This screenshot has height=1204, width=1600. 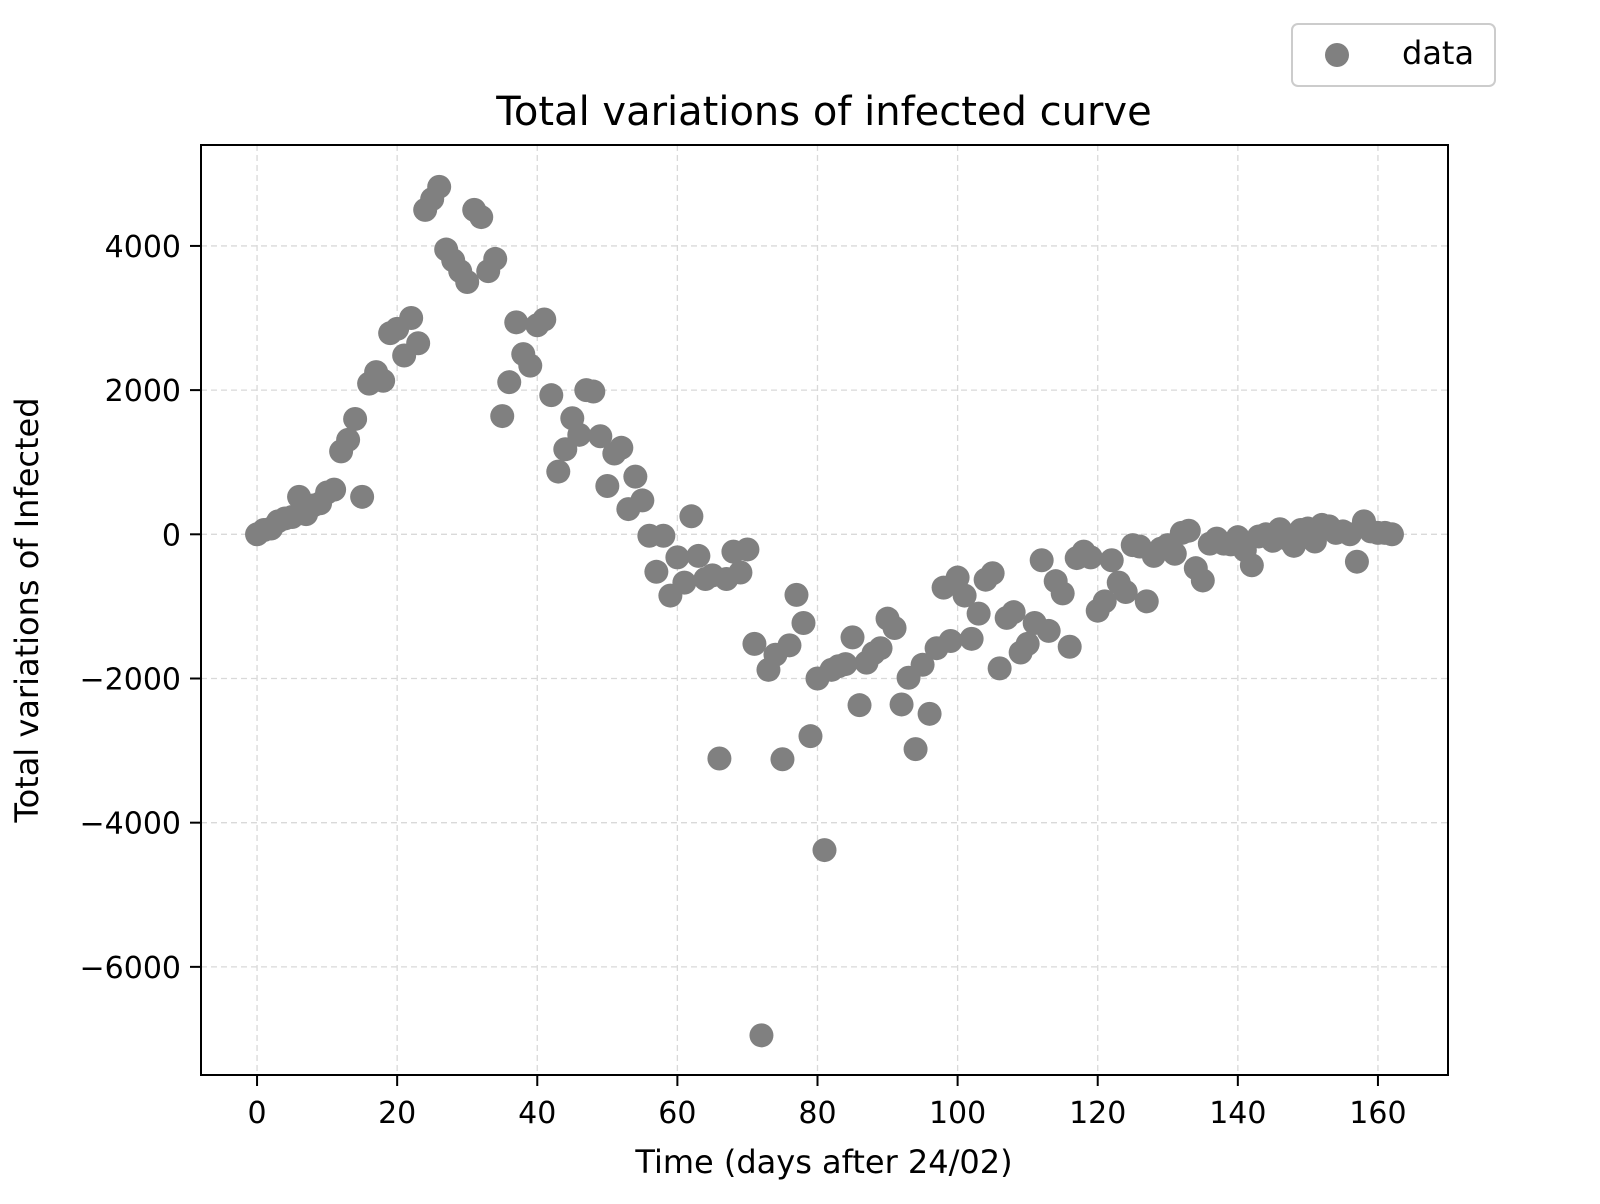 I want to click on y-tick-label: −4000, so click(x=130, y=824).